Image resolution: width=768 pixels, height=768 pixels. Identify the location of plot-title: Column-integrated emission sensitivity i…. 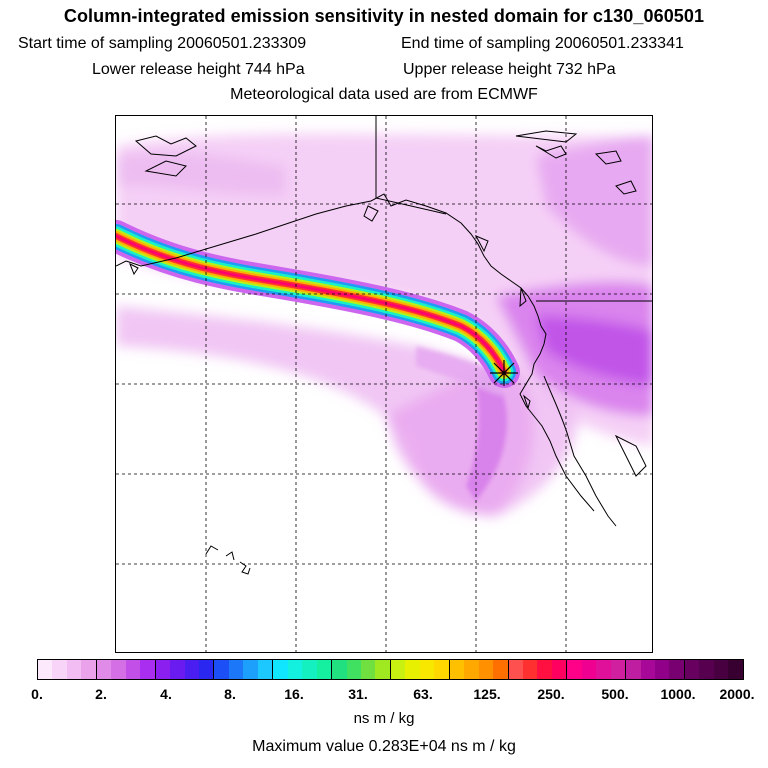
(384, 16).